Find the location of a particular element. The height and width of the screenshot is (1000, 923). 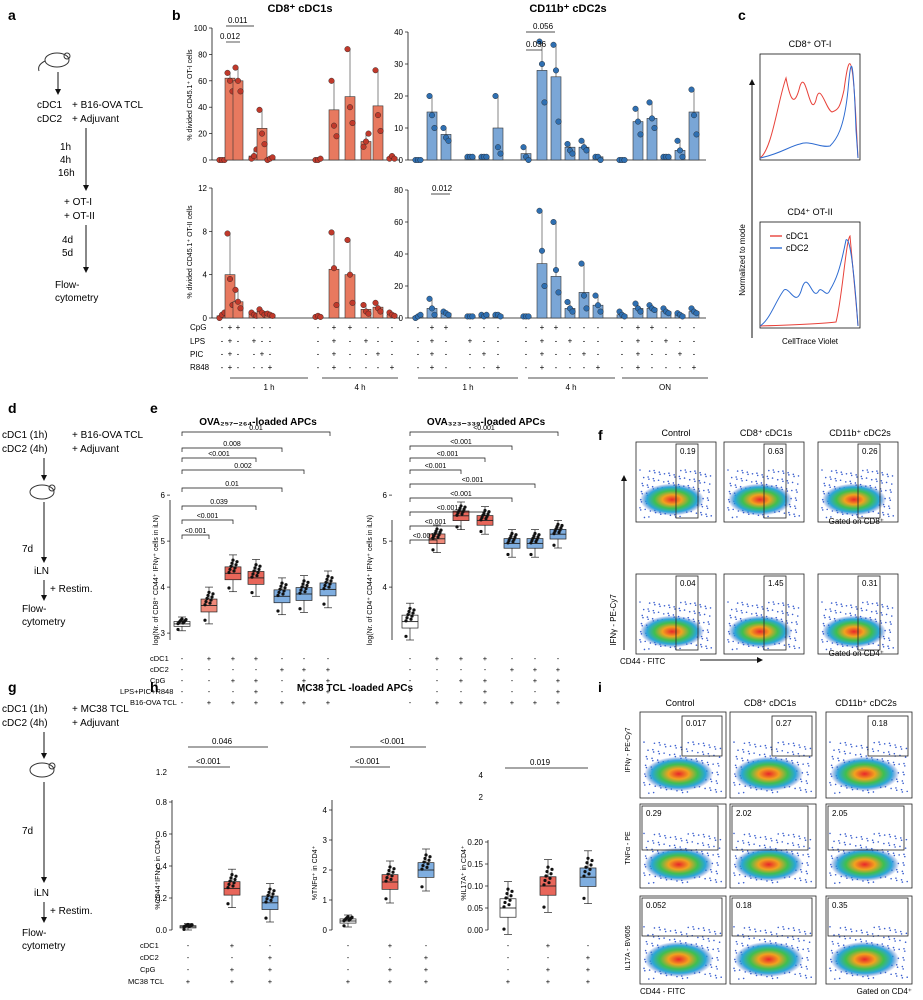

y-tick-label: 3 is located at coordinates (163, 633).